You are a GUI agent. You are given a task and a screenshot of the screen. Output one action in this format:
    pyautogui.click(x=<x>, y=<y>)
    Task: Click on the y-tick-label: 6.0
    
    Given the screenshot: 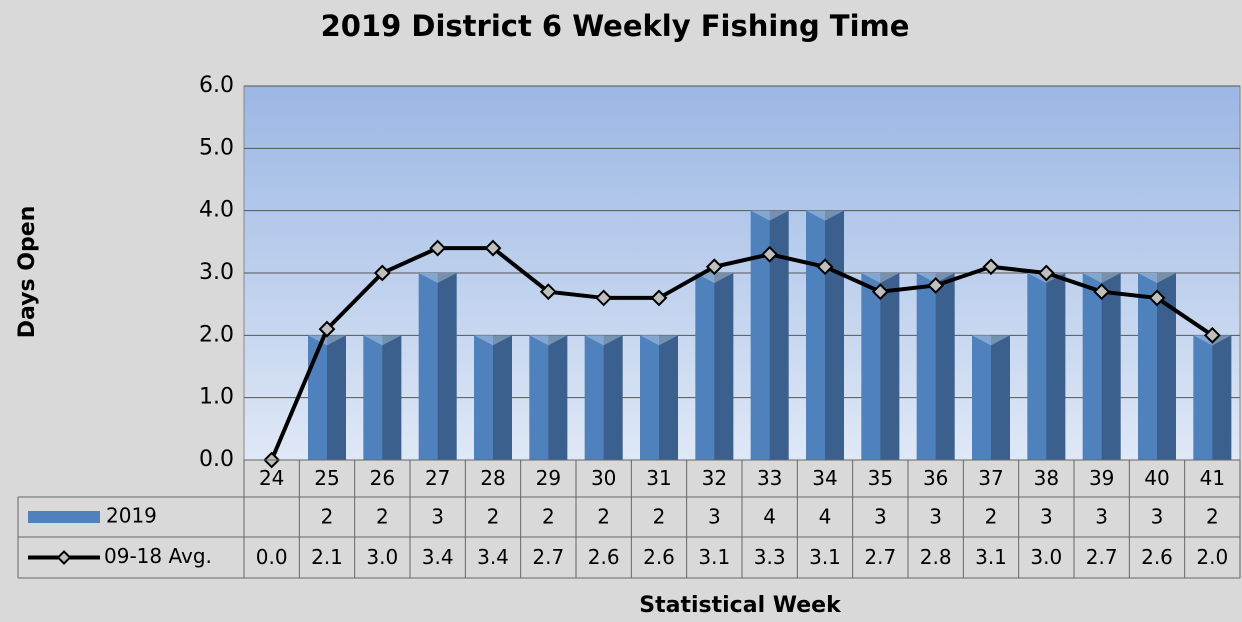 What is the action you would take?
    pyautogui.click(x=216, y=85)
    